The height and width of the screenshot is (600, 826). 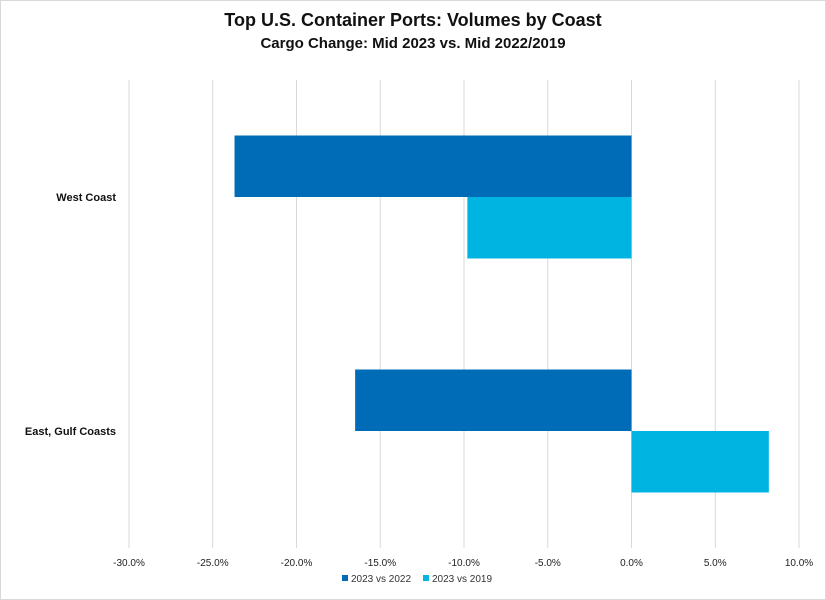 I want to click on x-tick-label: 5.0%, so click(x=715, y=563).